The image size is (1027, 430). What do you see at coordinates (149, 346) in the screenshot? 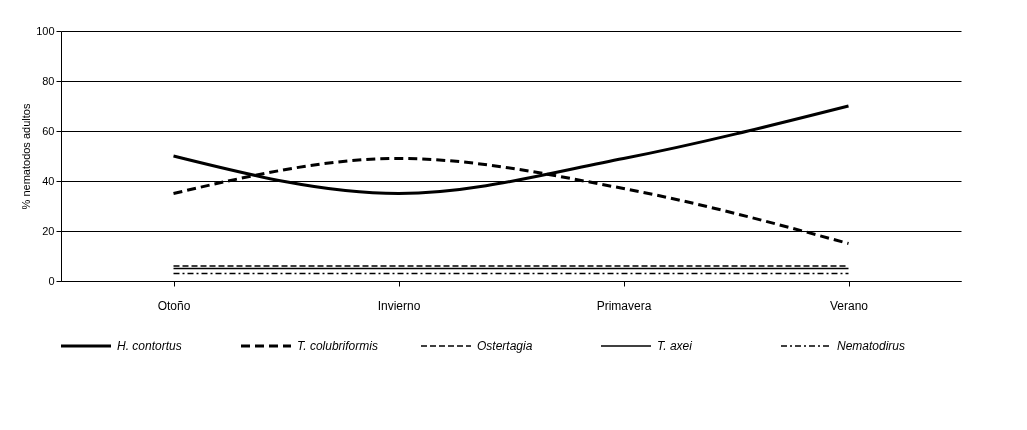
I see `legend-label: H. contortus` at bounding box center [149, 346].